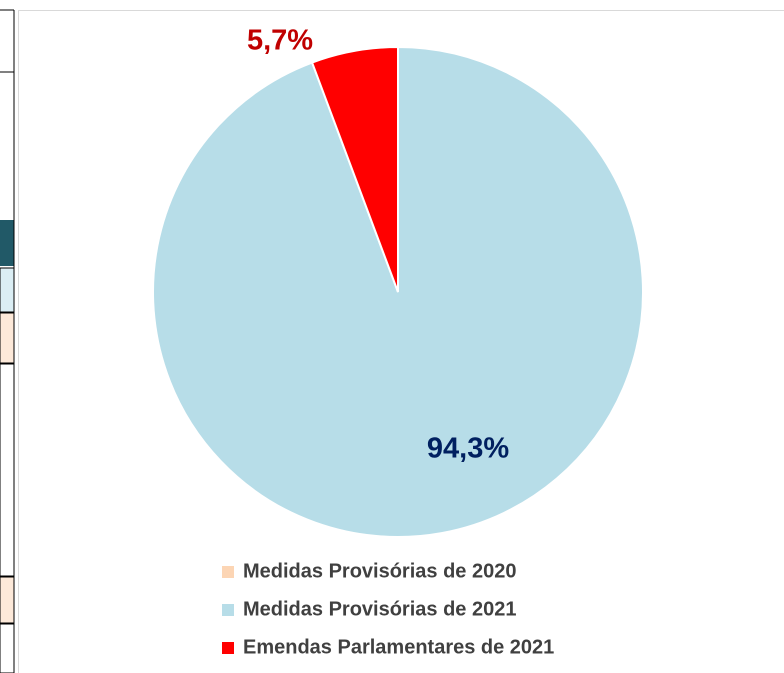  What do you see at coordinates (354, 169) in the screenshot?
I see `pie-slice` at bounding box center [354, 169].